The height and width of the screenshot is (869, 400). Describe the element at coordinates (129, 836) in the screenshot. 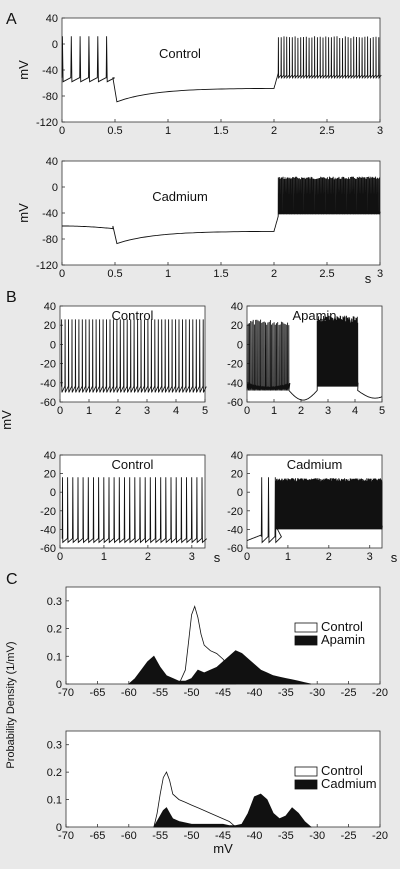

I see `x-tick-label: -60` at that location.